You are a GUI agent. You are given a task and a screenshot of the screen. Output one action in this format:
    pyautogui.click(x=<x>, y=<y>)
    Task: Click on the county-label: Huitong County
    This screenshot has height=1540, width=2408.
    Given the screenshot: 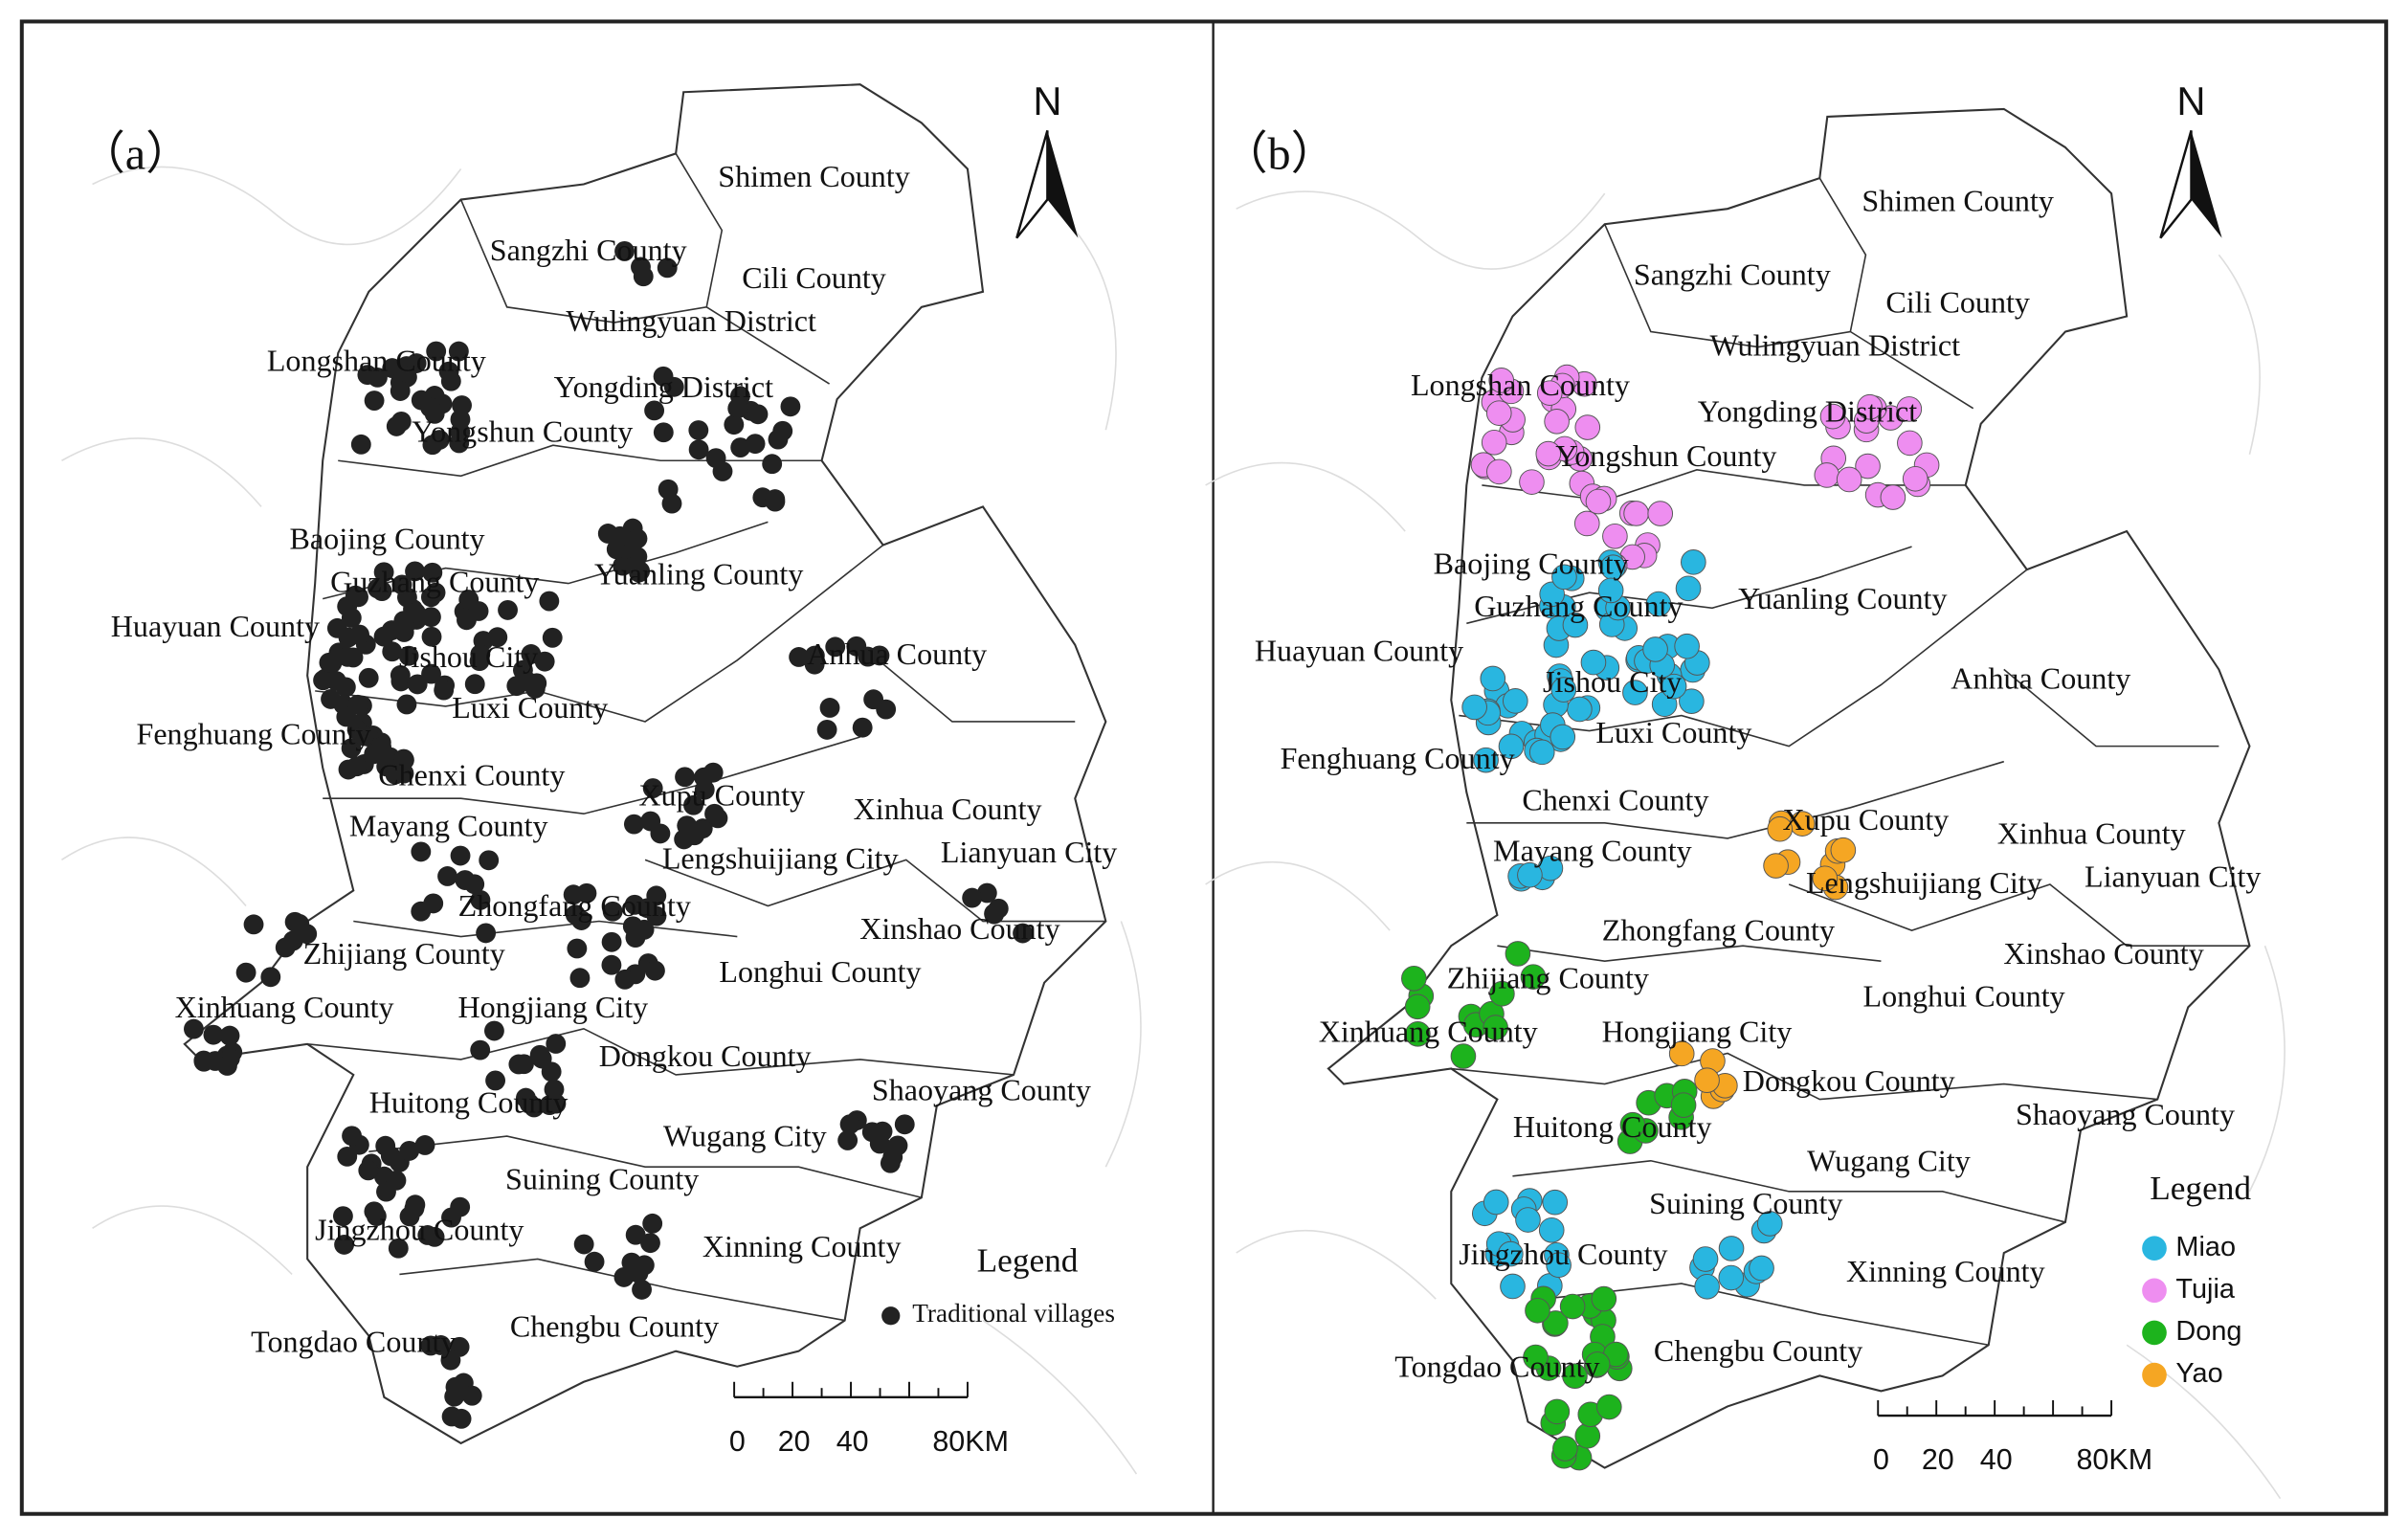 What is the action you would take?
    pyautogui.click(x=469, y=1101)
    